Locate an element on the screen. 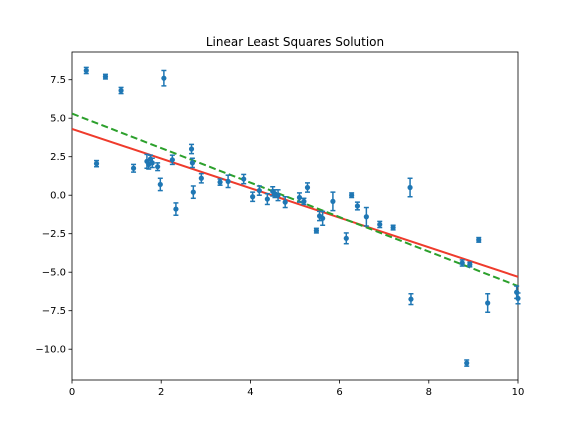  x-axis: 0 2 4 6 8 10 is located at coordinates (297, 389).